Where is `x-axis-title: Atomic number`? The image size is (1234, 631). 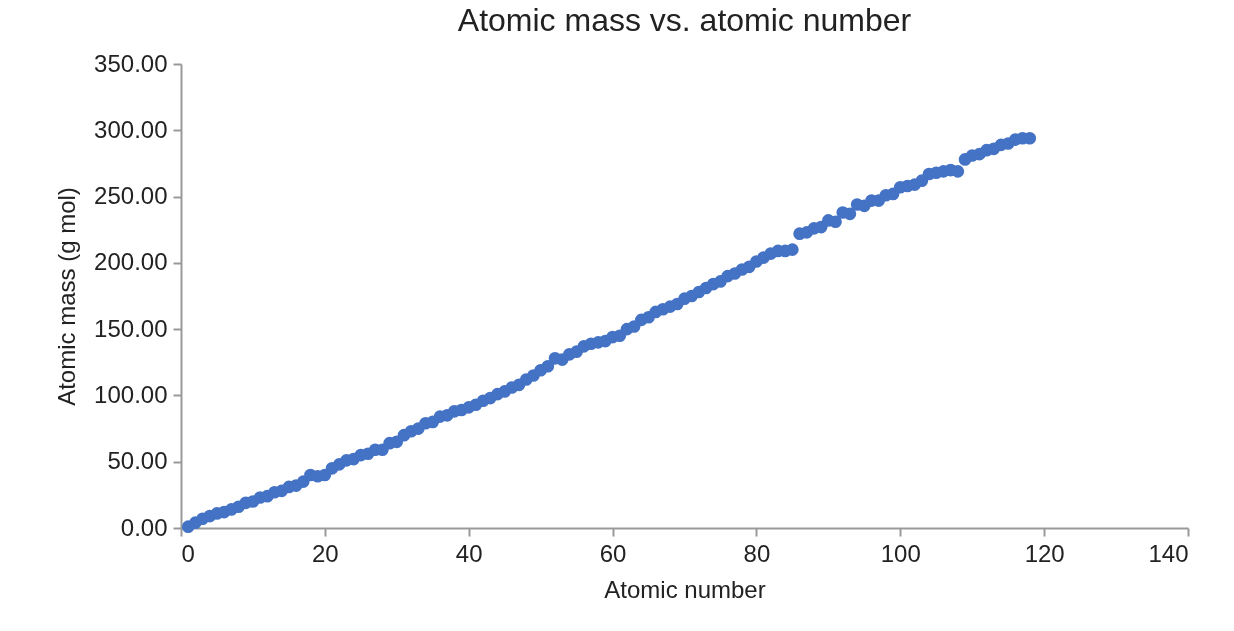 x-axis-title: Atomic number is located at coordinates (685, 589).